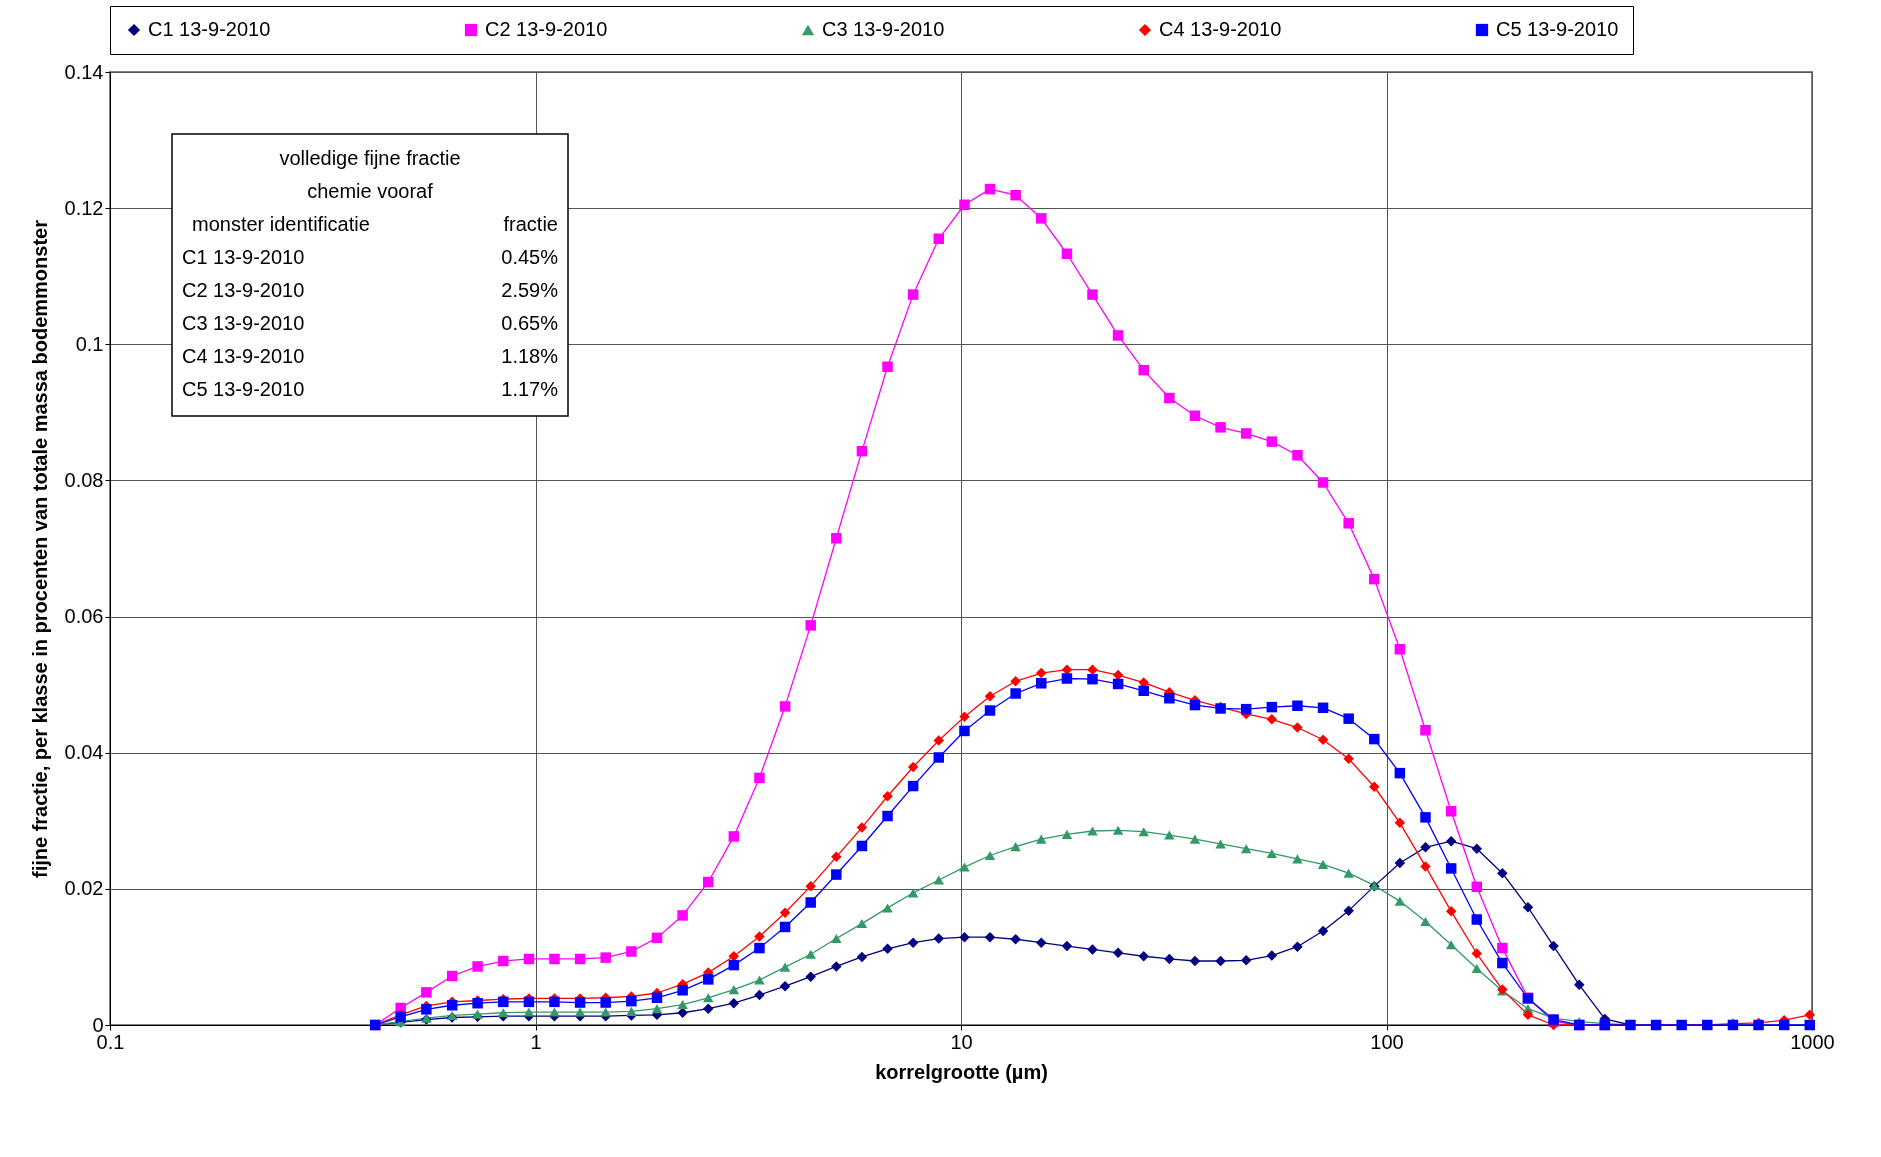 The image size is (1881, 1157). Describe the element at coordinates (883, 29) in the screenshot. I see `legend-label: C3 13-9-2010` at that location.